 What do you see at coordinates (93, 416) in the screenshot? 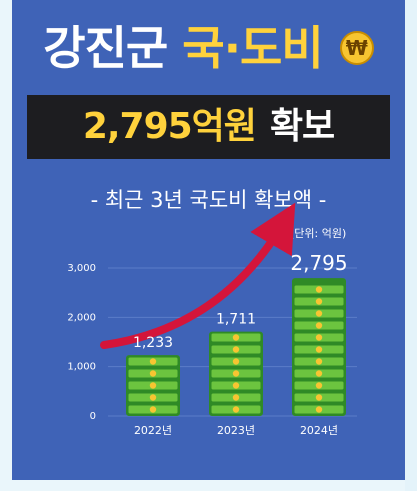
I see `y-tick-label: 0` at bounding box center [93, 416].